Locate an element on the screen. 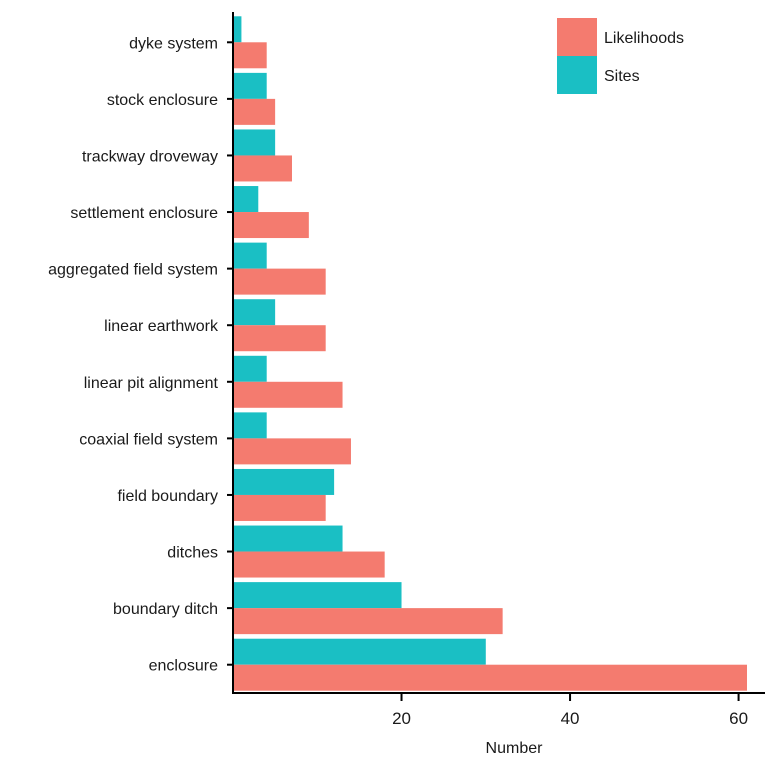  bar-sites-aggregated-field-system is located at coordinates (250, 255).